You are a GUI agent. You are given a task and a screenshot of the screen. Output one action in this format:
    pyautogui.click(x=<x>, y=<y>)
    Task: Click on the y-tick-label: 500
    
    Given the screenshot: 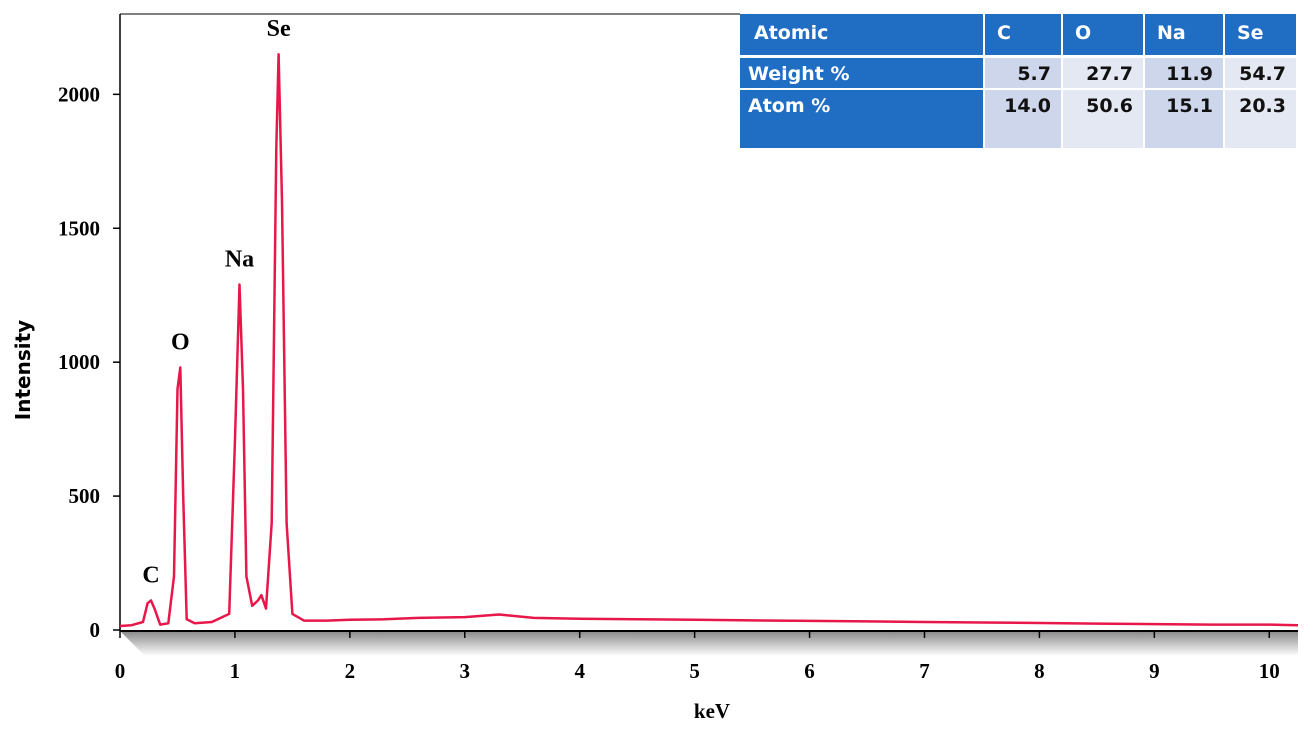 What is the action you would take?
    pyautogui.click(x=85, y=496)
    